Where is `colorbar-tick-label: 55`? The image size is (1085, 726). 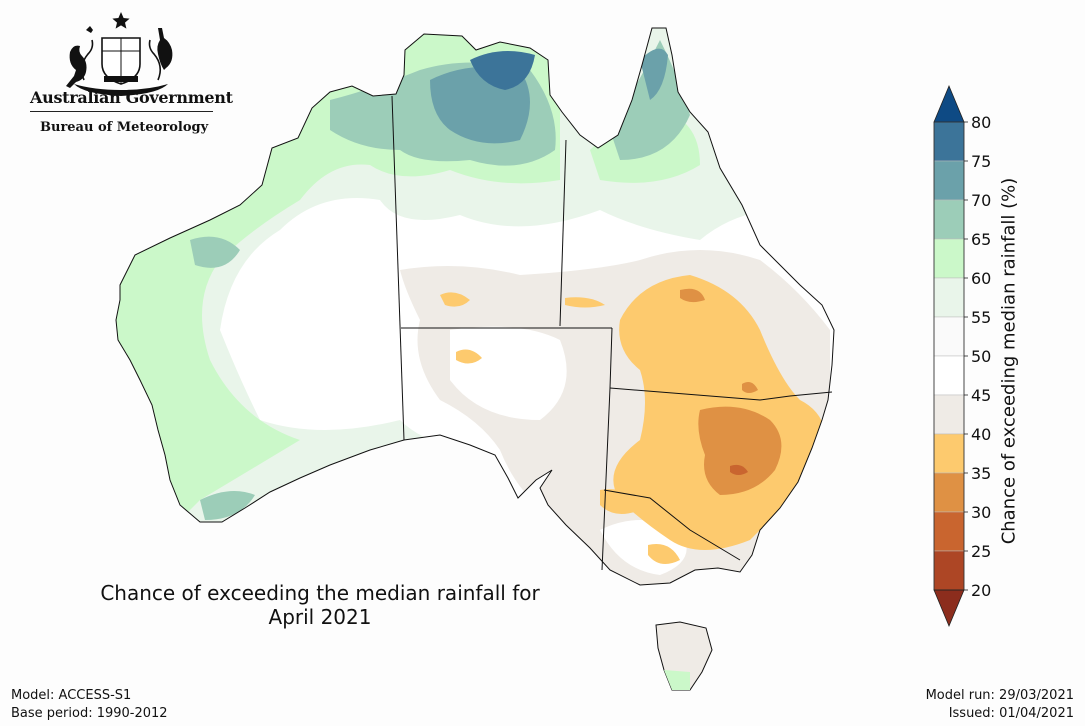
colorbar-tick-label: 55 is located at coordinates (981, 317).